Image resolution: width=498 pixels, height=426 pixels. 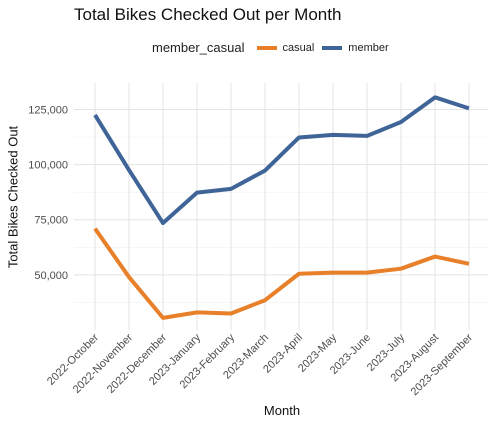 I want to click on legend: member_casual casual member, so click(x=274, y=47).